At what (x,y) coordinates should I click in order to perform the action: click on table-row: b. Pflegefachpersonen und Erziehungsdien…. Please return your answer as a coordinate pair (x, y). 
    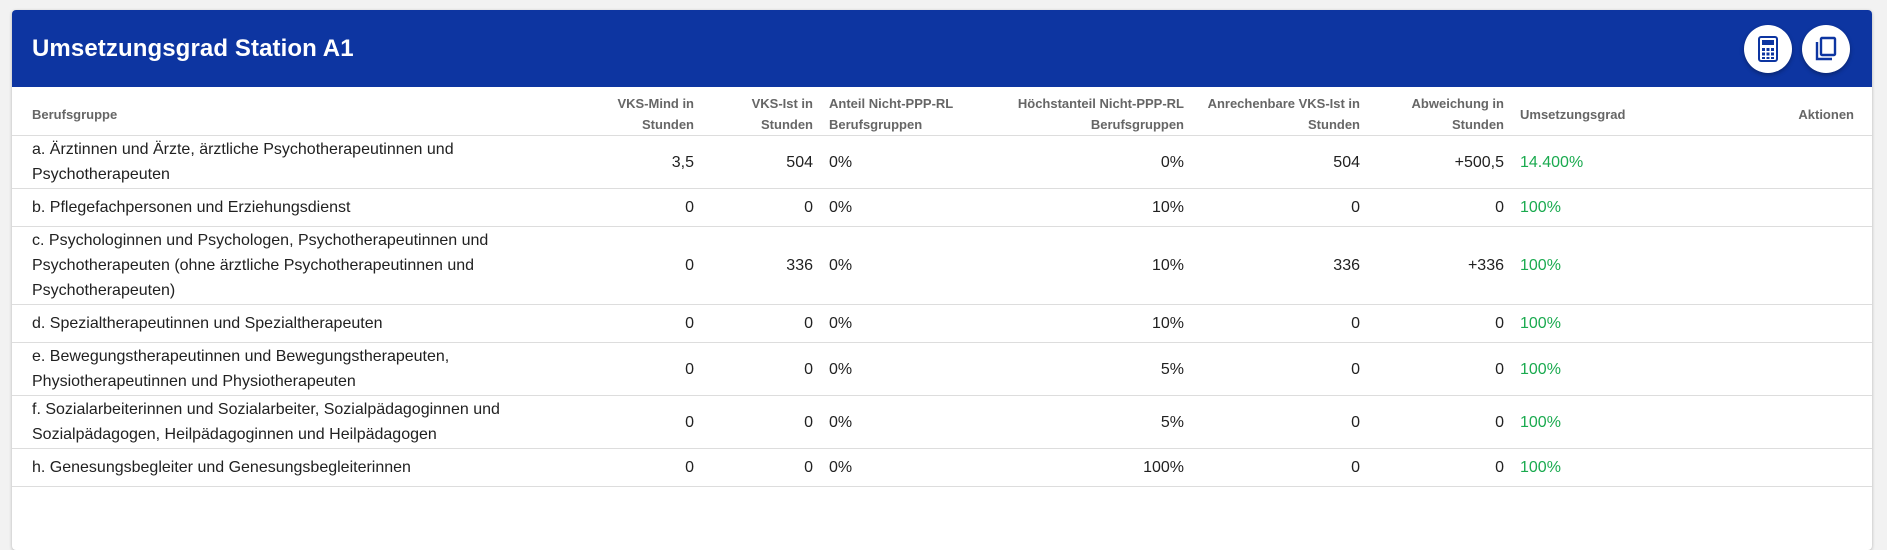
    Looking at the image, I should click on (942, 207).